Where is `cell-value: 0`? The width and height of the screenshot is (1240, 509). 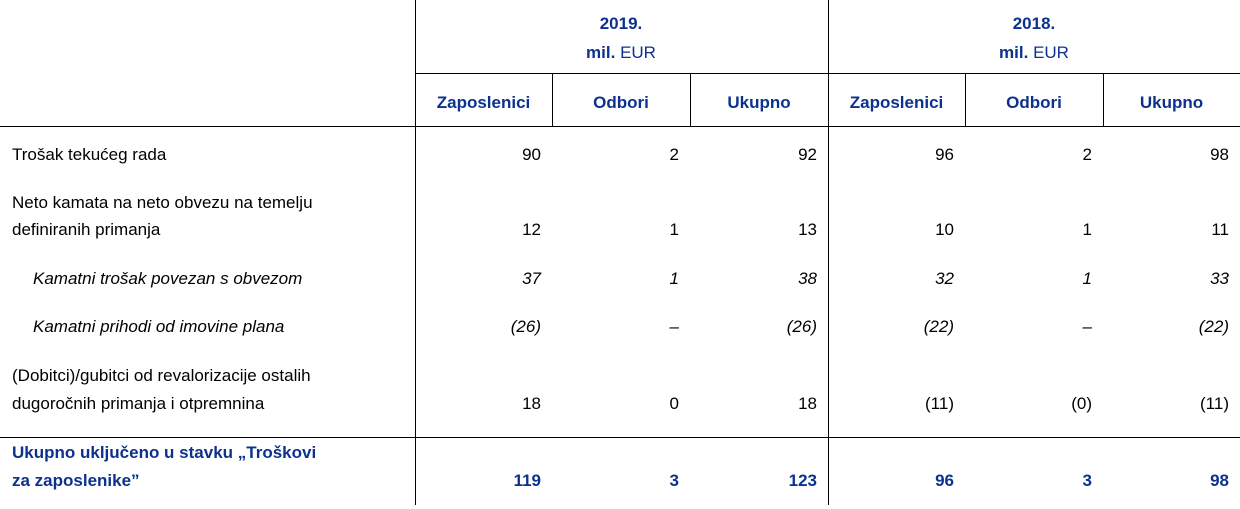 cell-value: 0 is located at coordinates (674, 403).